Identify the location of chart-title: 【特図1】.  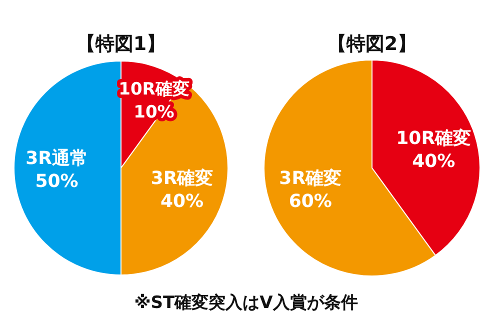
(121, 44).